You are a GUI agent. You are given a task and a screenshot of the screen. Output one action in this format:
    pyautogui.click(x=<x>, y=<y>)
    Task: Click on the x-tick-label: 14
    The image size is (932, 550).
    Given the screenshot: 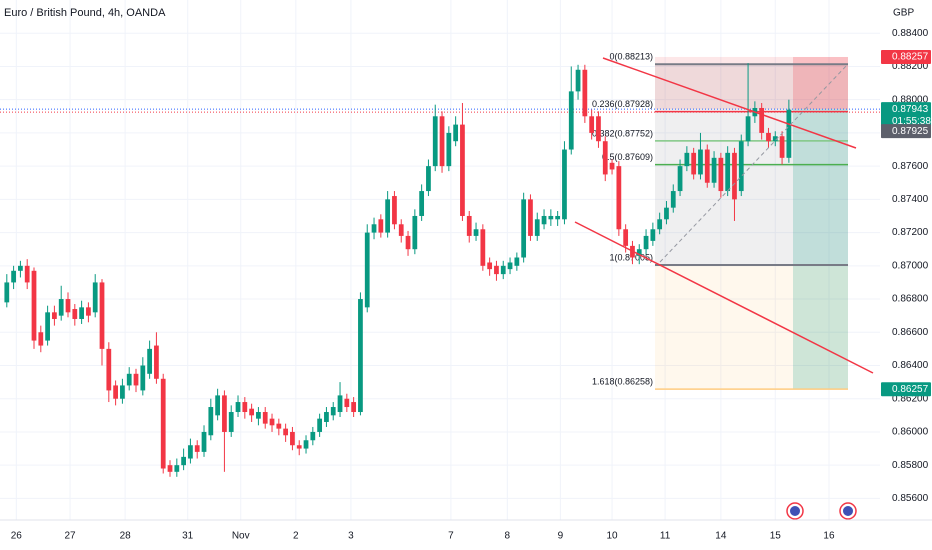 What is the action you would take?
    pyautogui.click(x=721, y=536)
    